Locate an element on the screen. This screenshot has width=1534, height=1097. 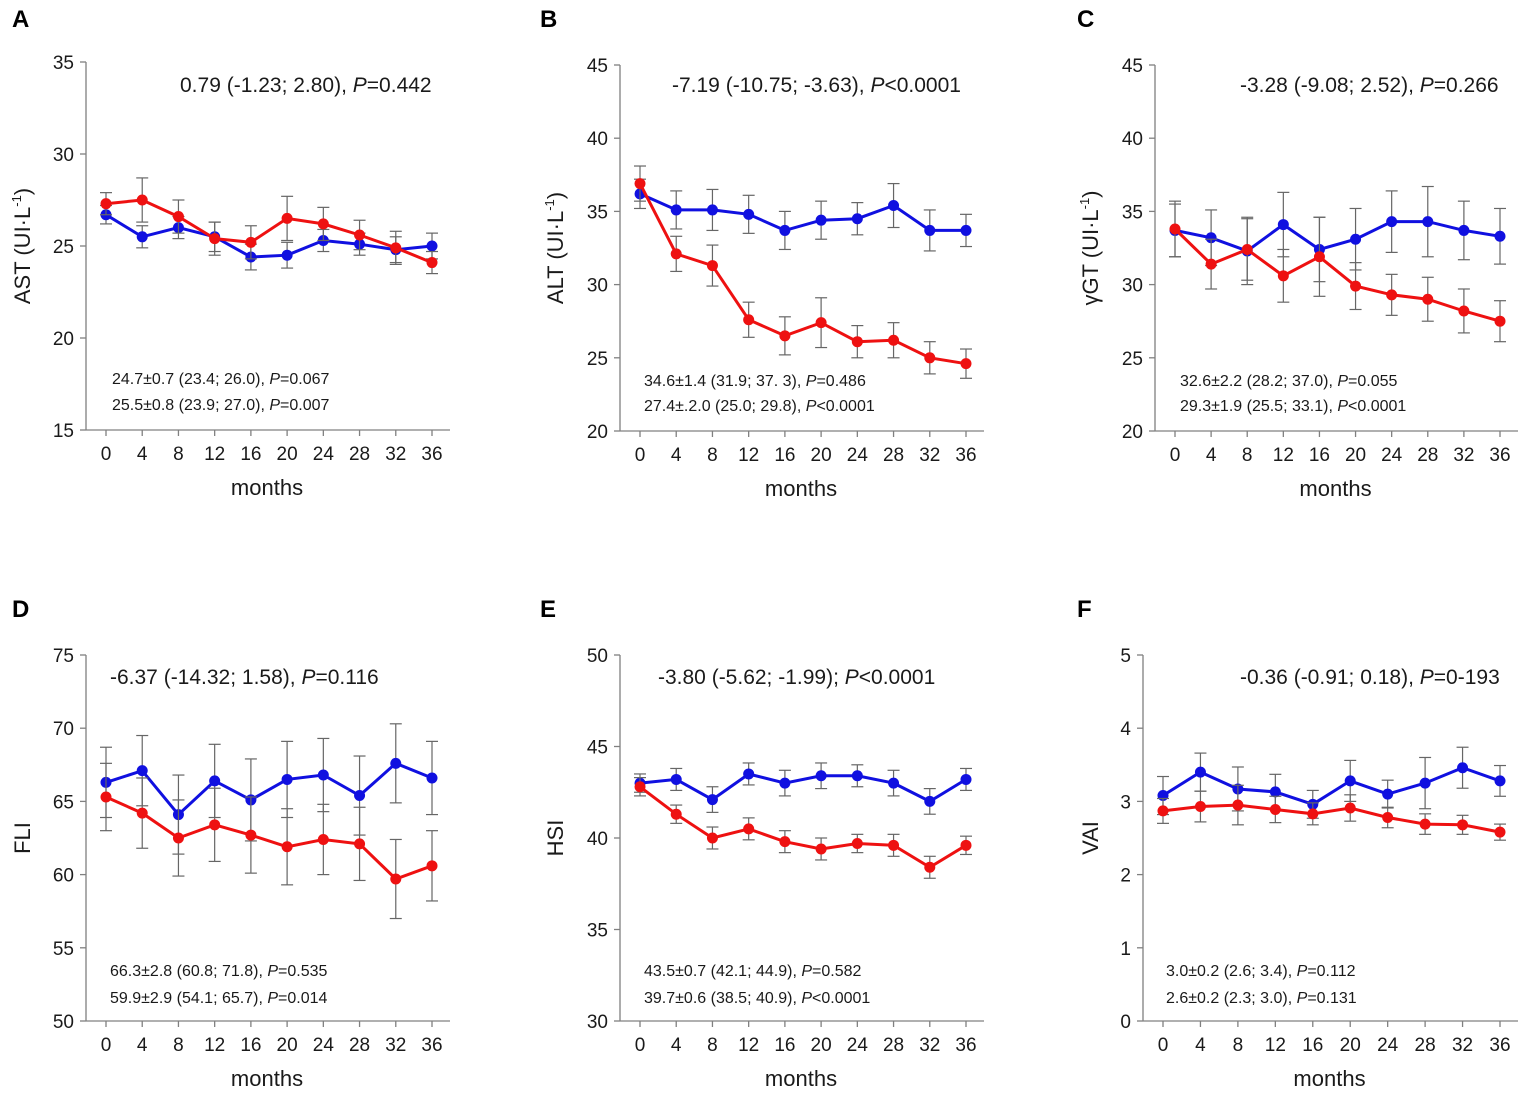
y-tick-label: 20 is located at coordinates (63, 339).